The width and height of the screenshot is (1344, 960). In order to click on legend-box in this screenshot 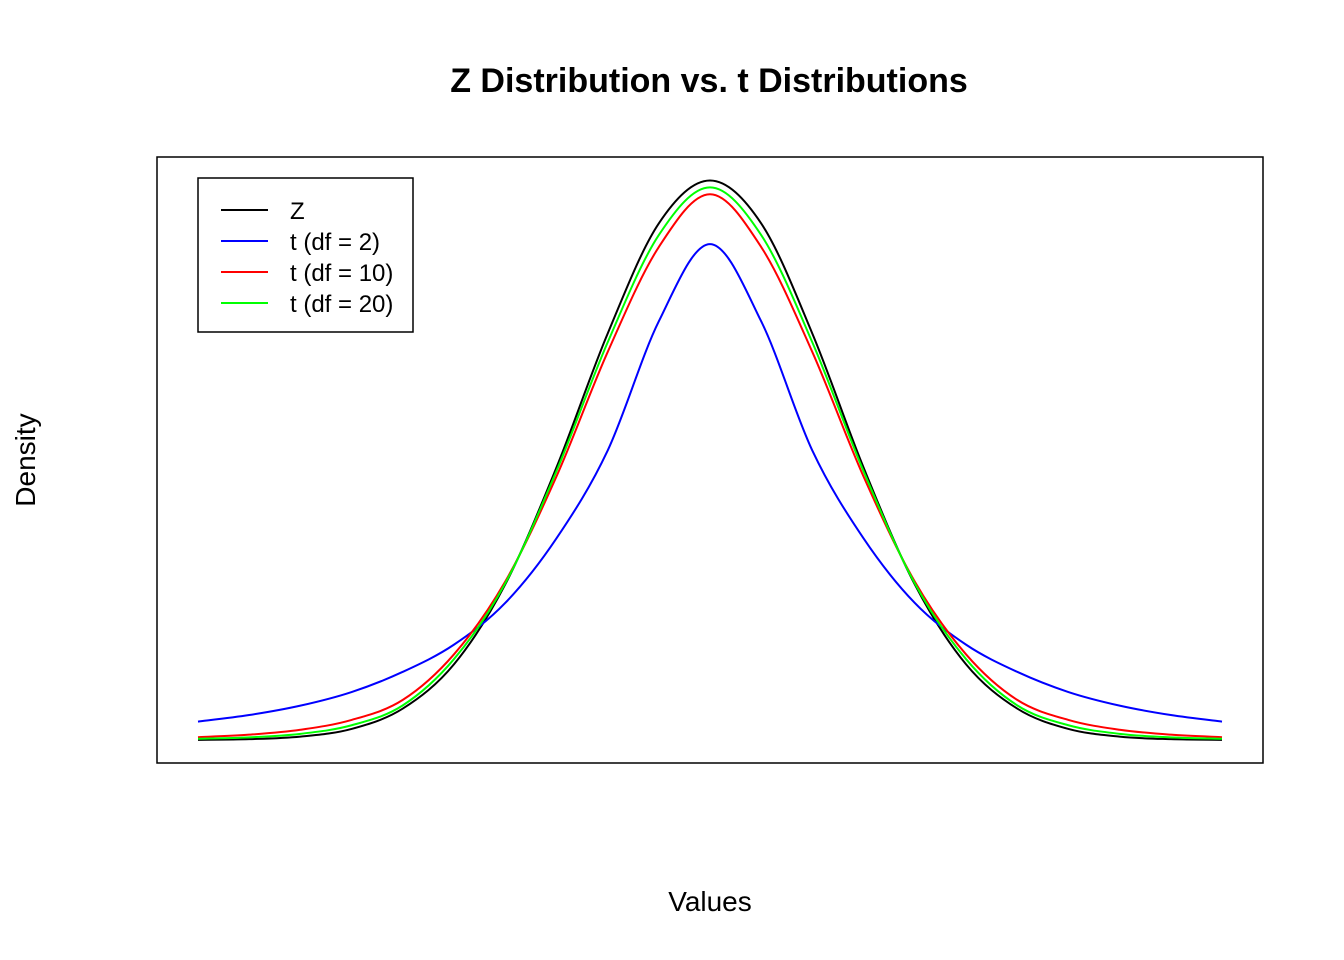, I will do `click(305, 255)`.